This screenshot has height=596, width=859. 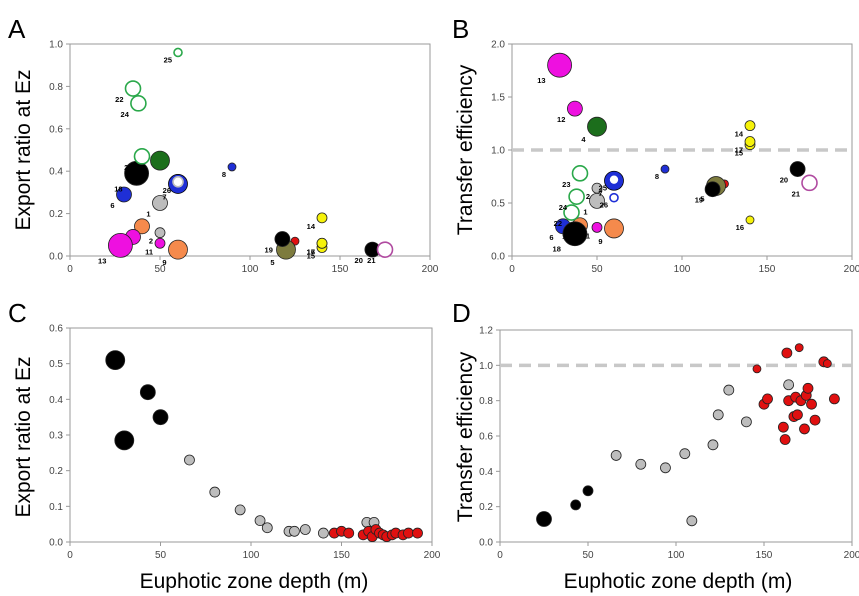 What do you see at coordinates (657, 176) in the screenshot?
I see `panel-b-point-8-label: 8` at bounding box center [657, 176].